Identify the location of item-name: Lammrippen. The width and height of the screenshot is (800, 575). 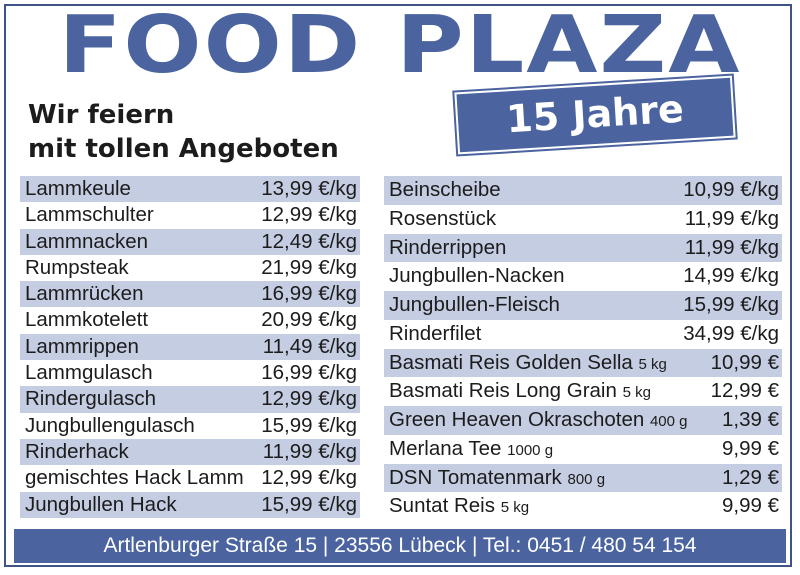
(82, 346).